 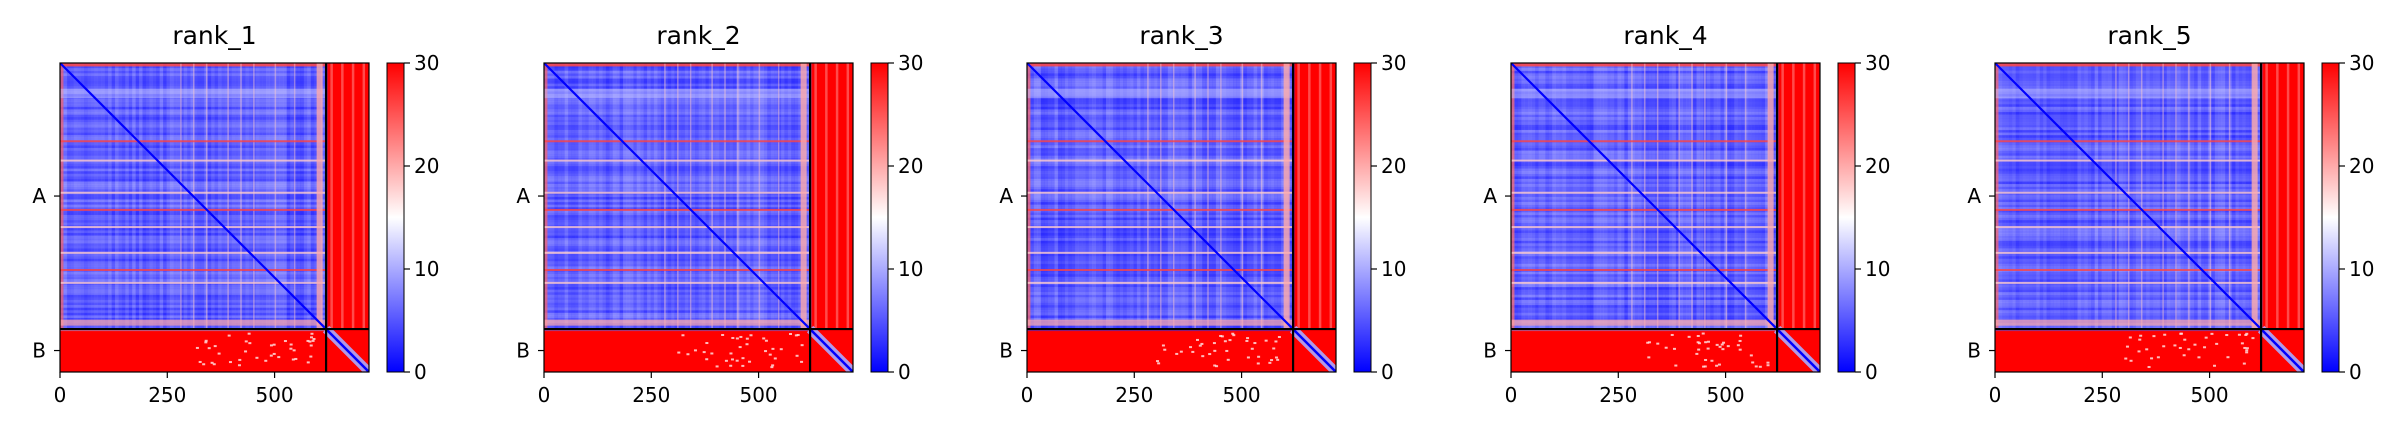 What do you see at coordinates (193, 196) in the screenshot?
I see `diagonal-a` at bounding box center [193, 196].